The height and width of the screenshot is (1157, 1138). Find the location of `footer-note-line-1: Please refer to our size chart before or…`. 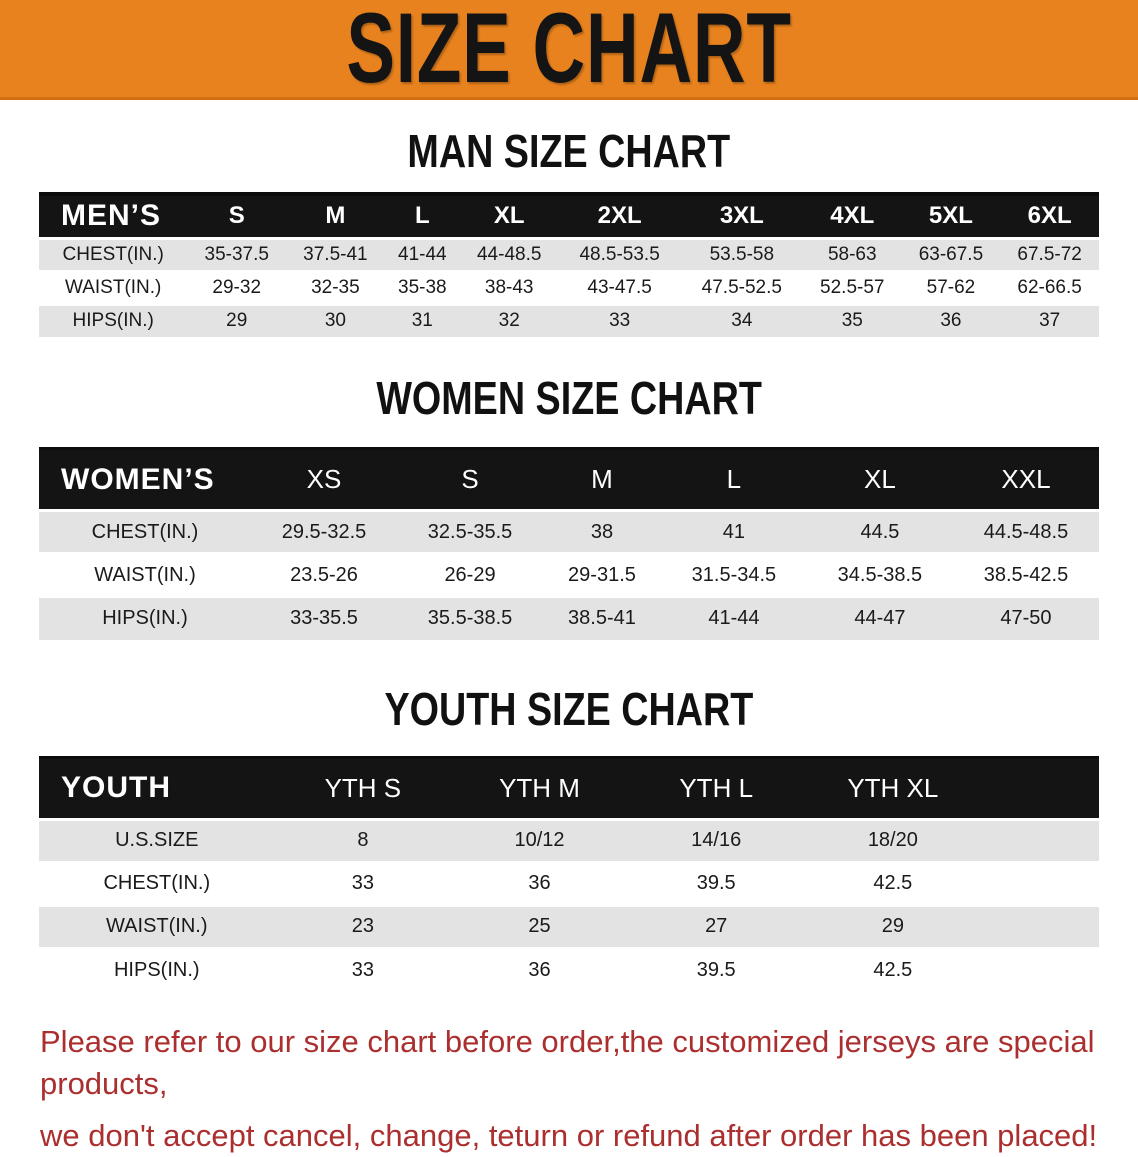

footer-note-line-1: Please refer to our size chart before or… is located at coordinates (567, 1062).